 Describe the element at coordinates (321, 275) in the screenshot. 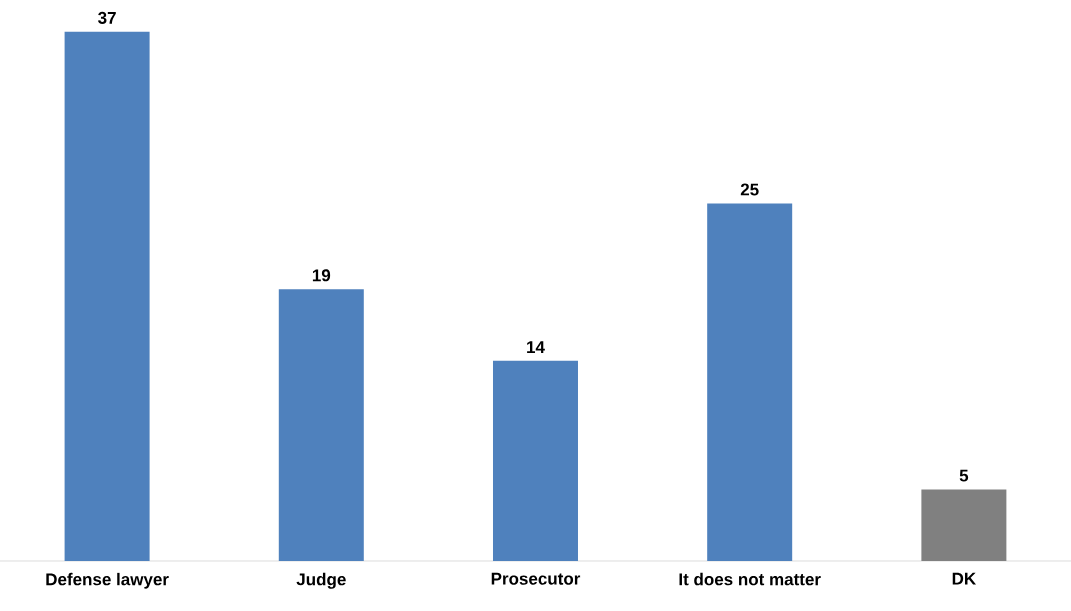

I see `data-label: 19` at that location.